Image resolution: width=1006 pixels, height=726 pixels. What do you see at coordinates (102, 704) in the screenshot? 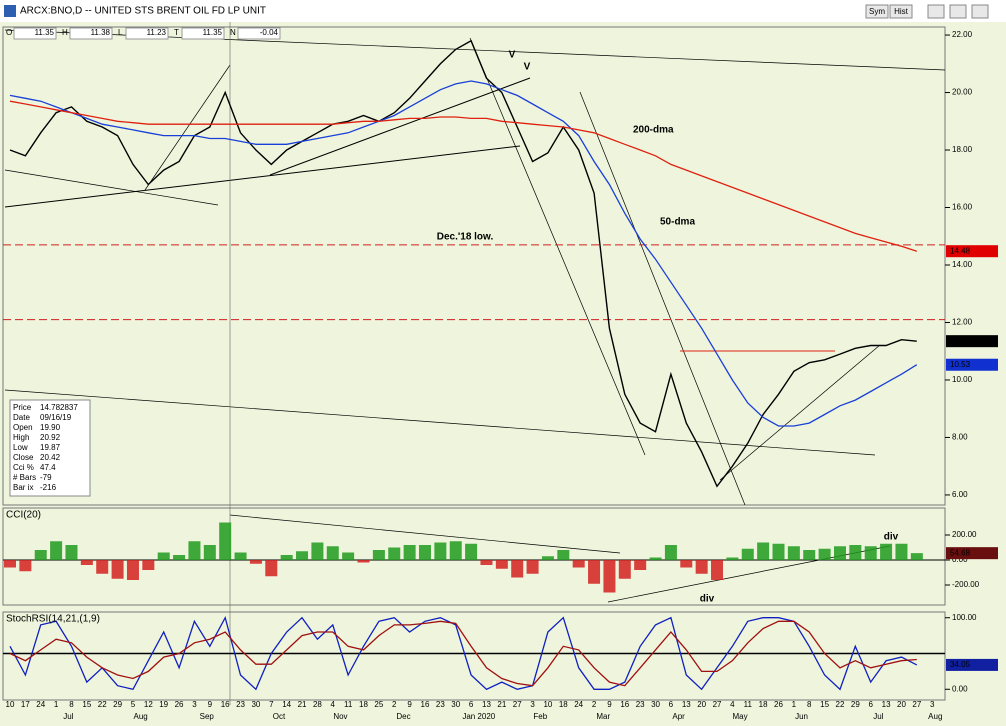
I see `x-tick-label: 22` at bounding box center [102, 704].